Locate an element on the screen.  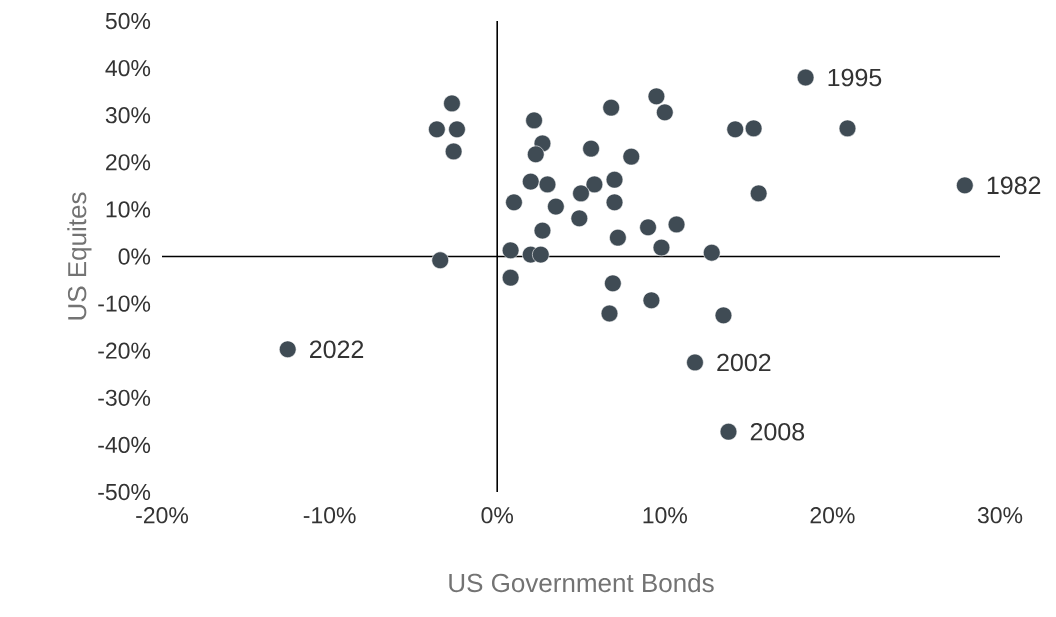
y-axis-title: US Equites is located at coordinates (79, 256).